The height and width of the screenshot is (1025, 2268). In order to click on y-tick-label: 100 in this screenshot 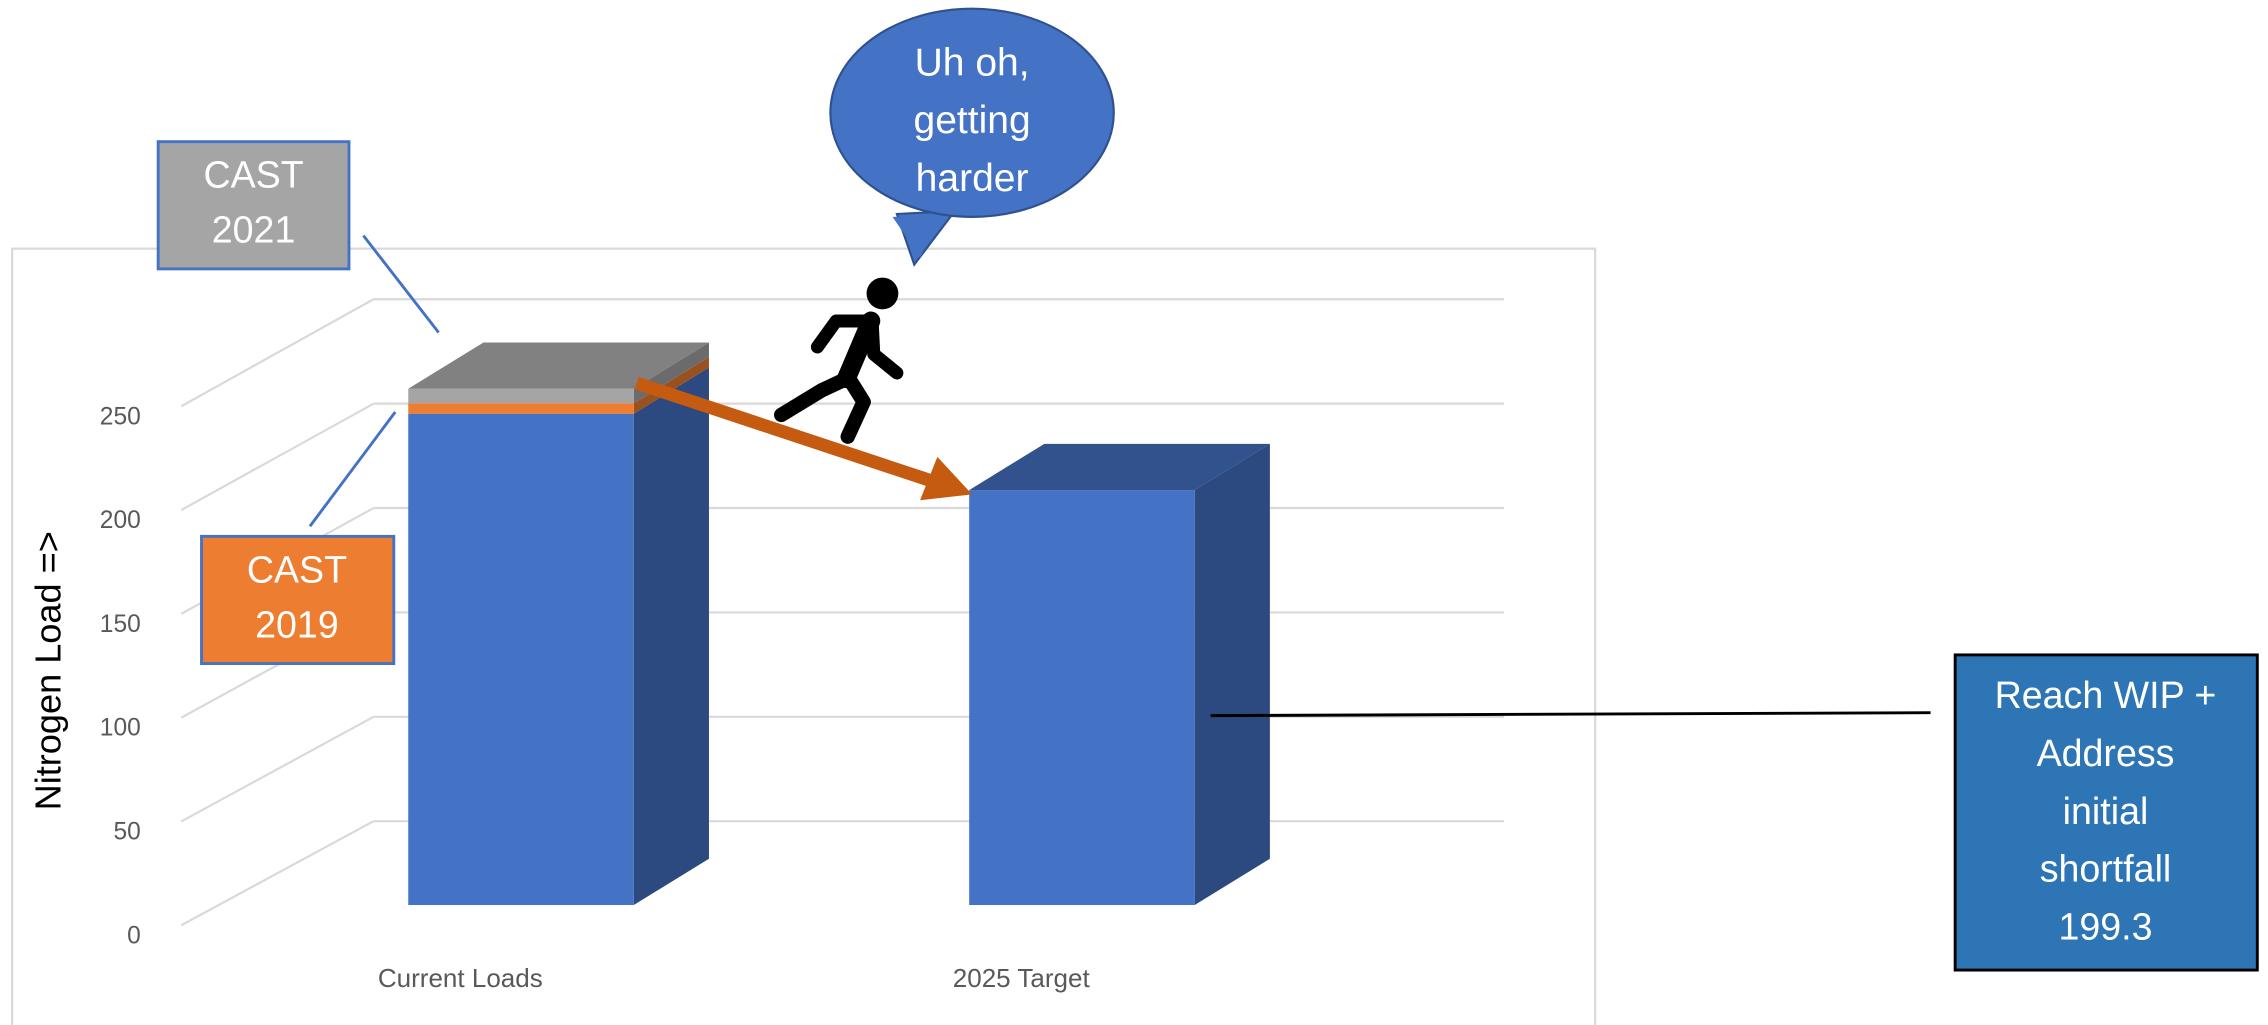, I will do `click(120, 728)`.